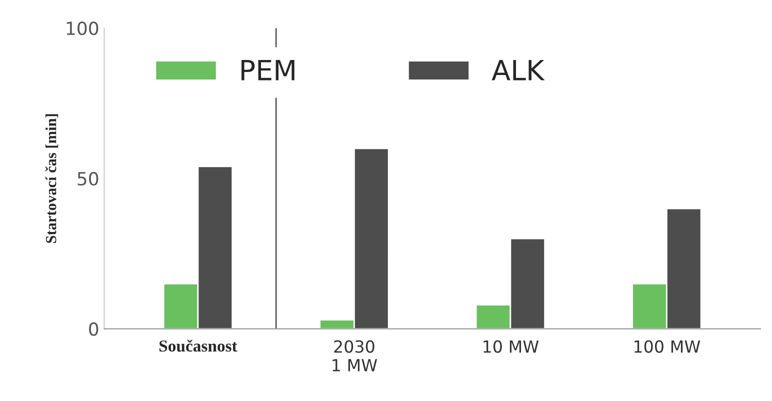 The image size is (772, 401). What do you see at coordinates (51, 178) in the screenshot?
I see `y-axis-title: Startovací čas [min]` at bounding box center [51, 178].